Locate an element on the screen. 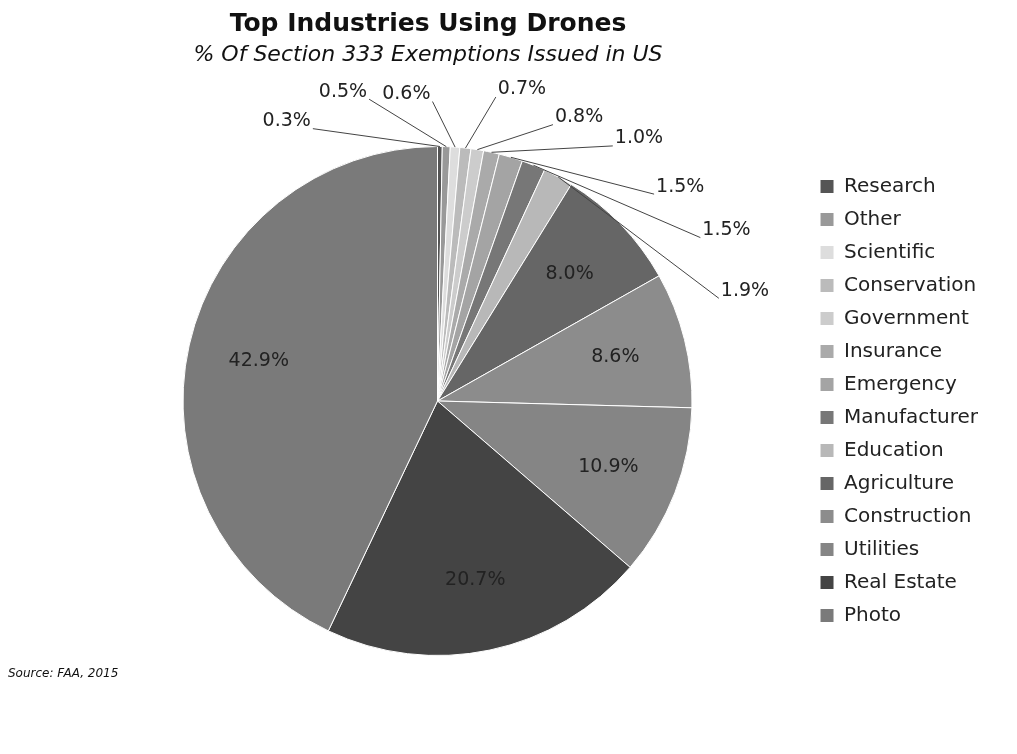  legend-label: Photo is located at coordinates (873, 613).